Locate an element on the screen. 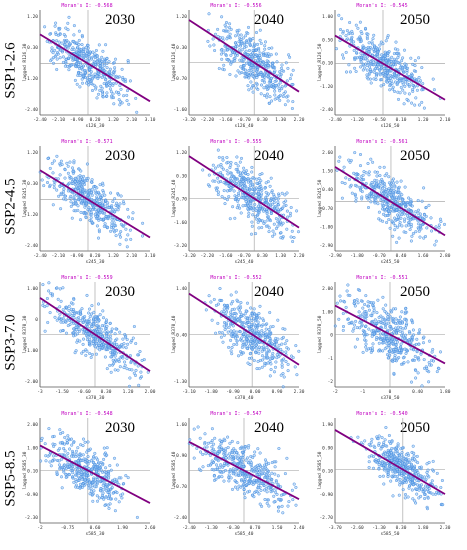 The width and height of the screenshot is (467, 550). regression-line is located at coordinates (244, 329).